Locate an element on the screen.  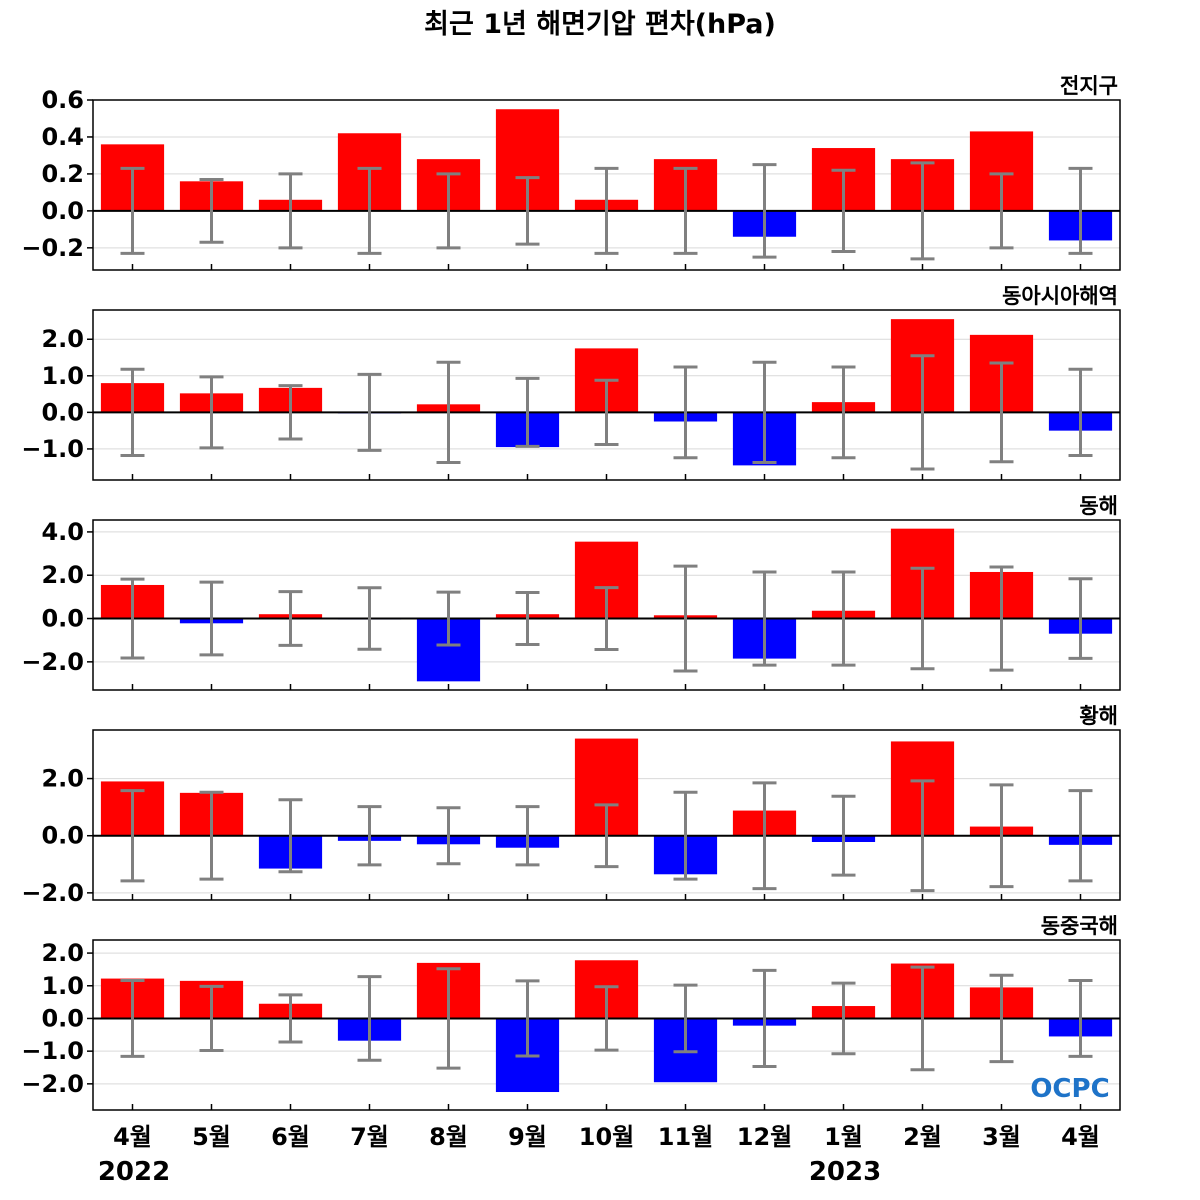
y-tick-label: 0.2 is located at coordinates (62, 174).